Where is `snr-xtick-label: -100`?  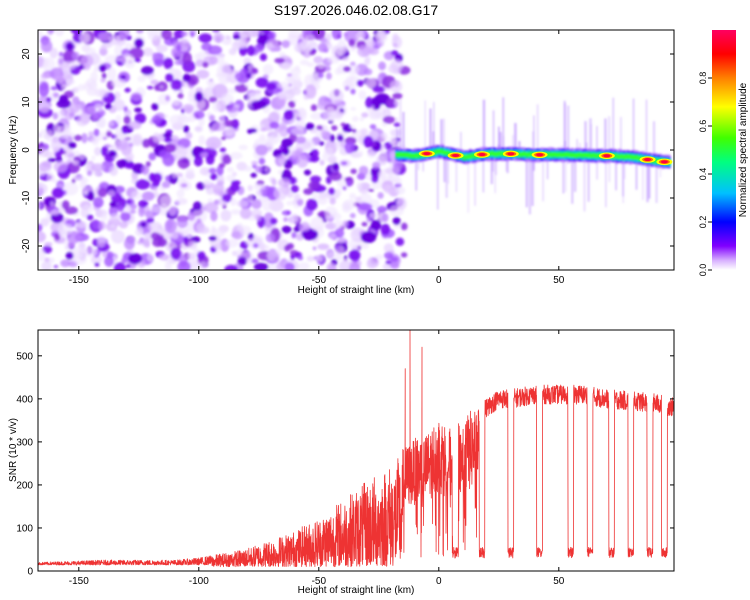
snr-xtick-label: -100 is located at coordinates (199, 581).